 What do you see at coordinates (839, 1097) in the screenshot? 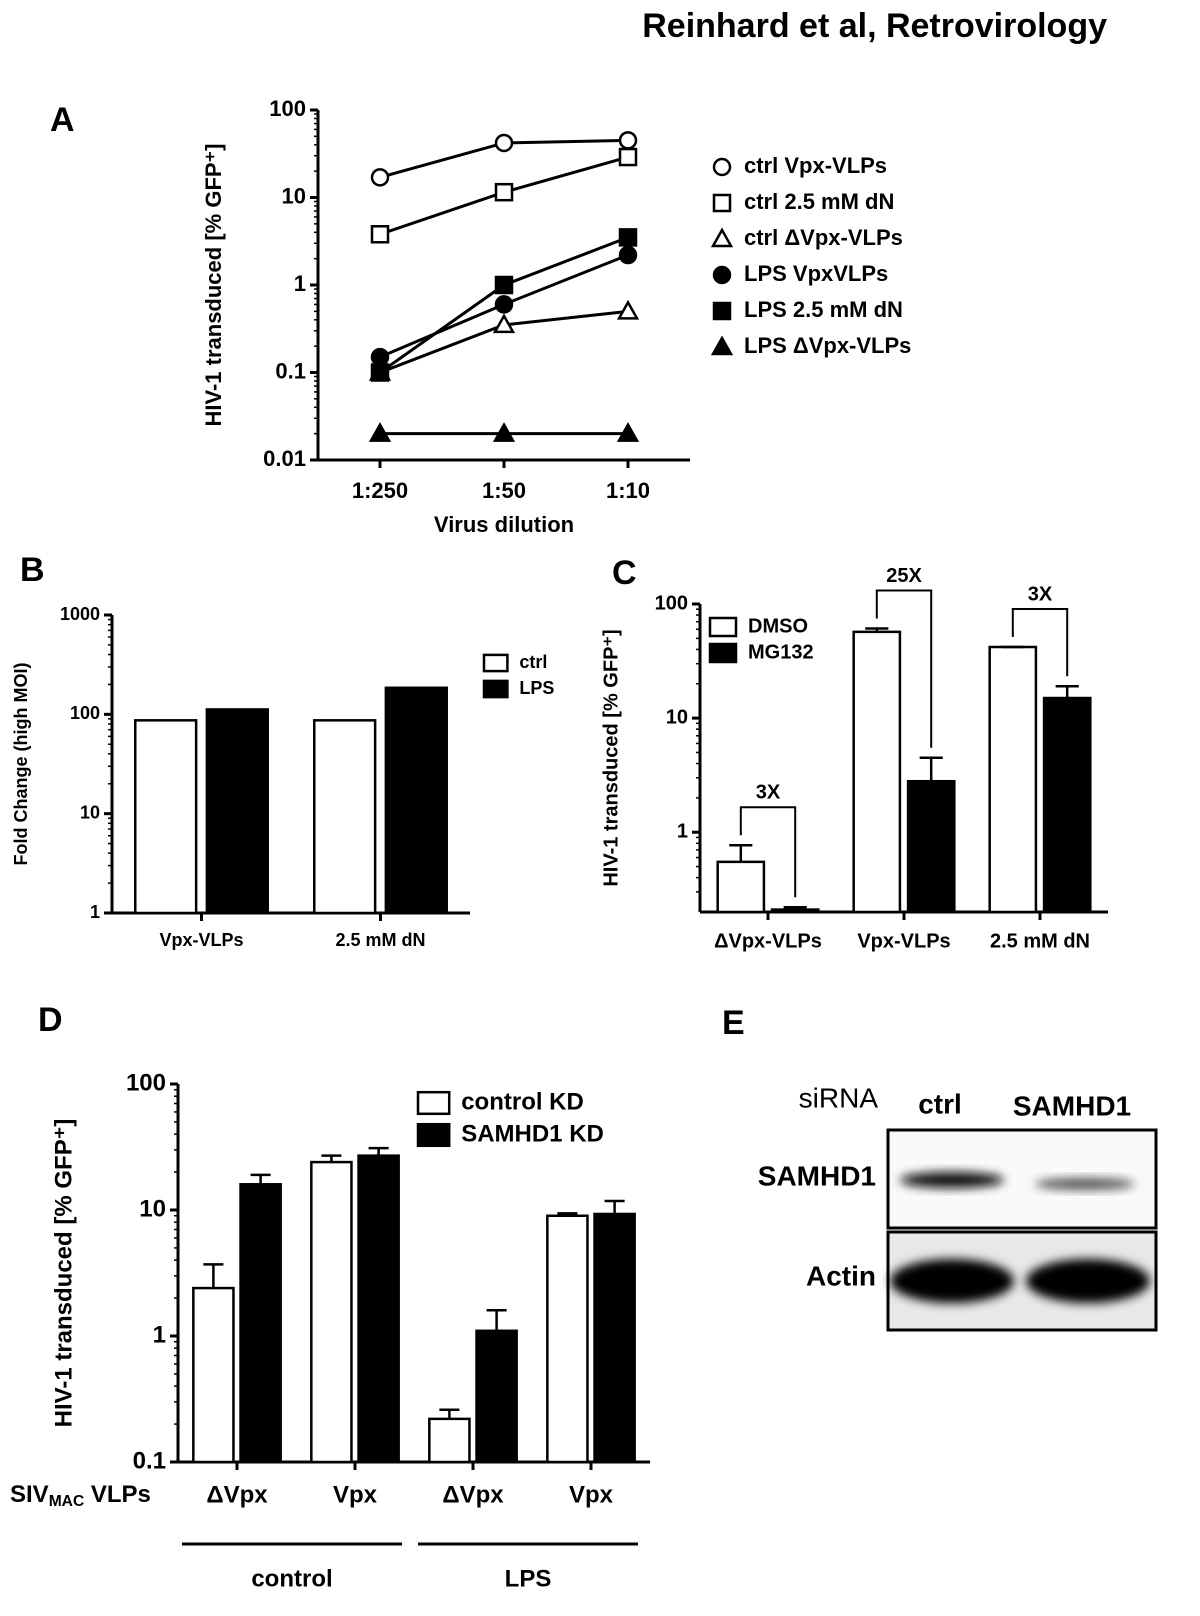
I see `blot-header: siRNA` at bounding box center [839, 1097].